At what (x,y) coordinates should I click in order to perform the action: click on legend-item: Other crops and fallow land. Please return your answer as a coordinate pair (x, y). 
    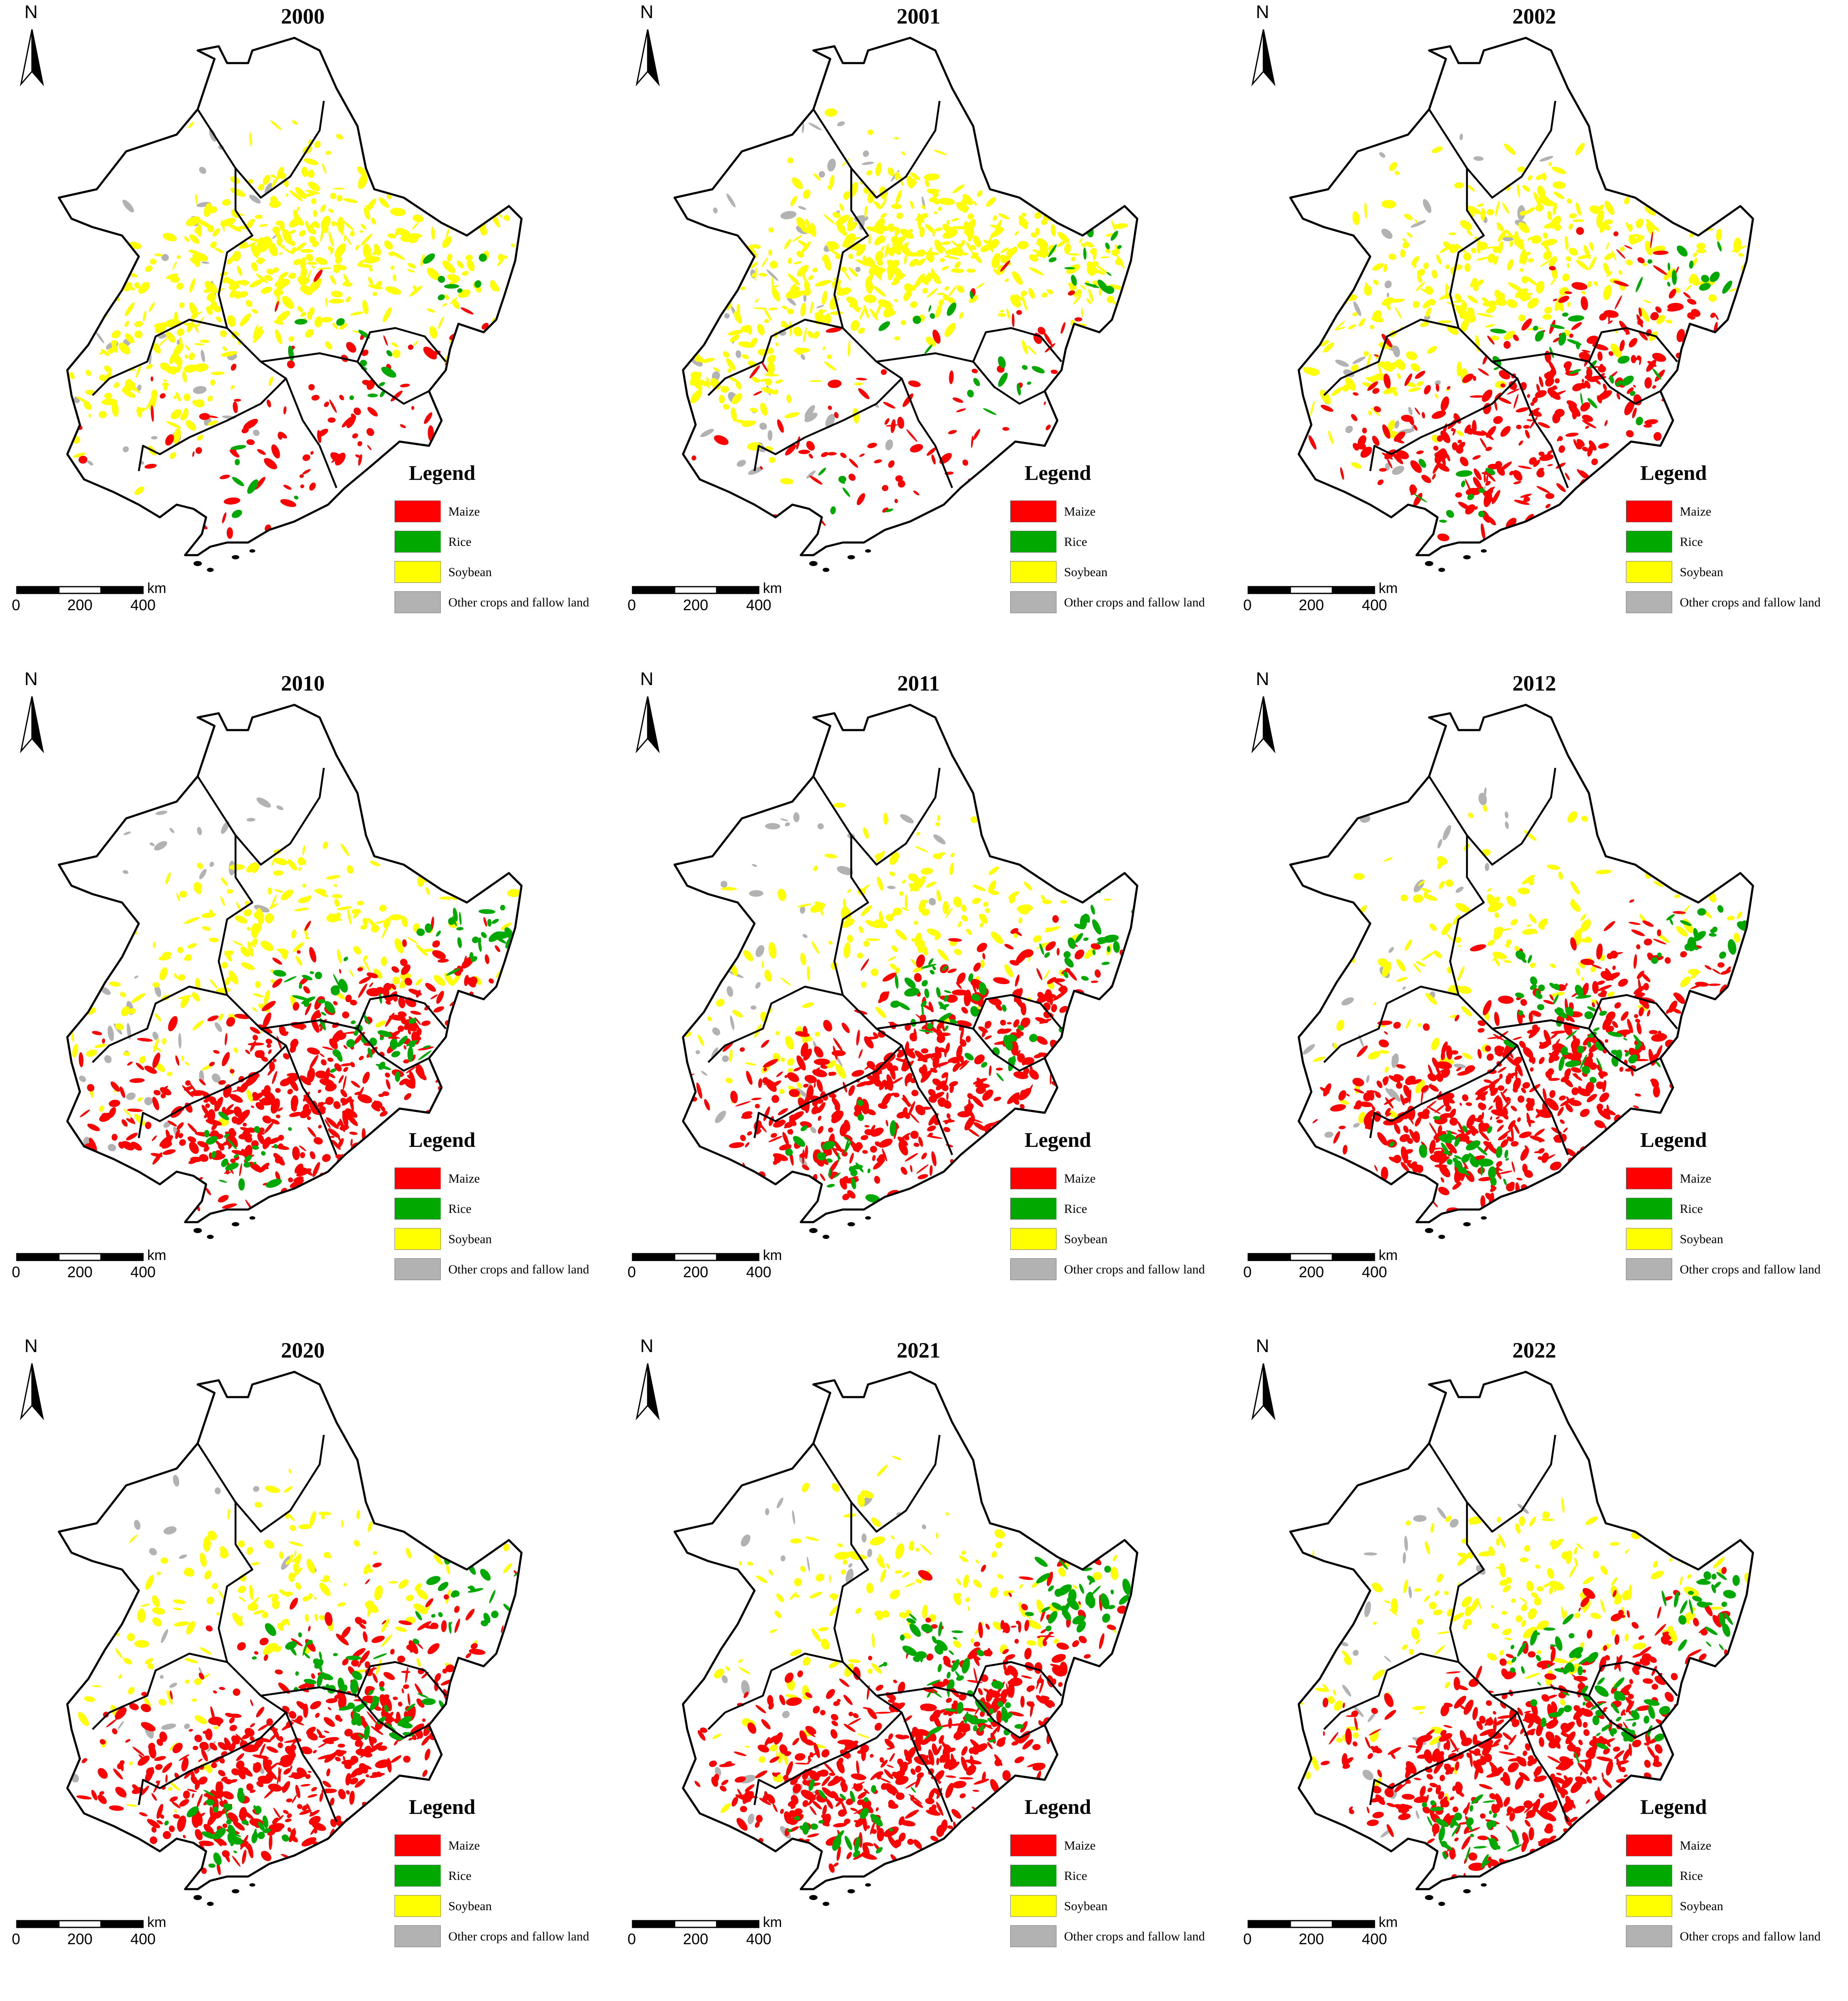
    Looking at the image, I should click on (1119, 1269).